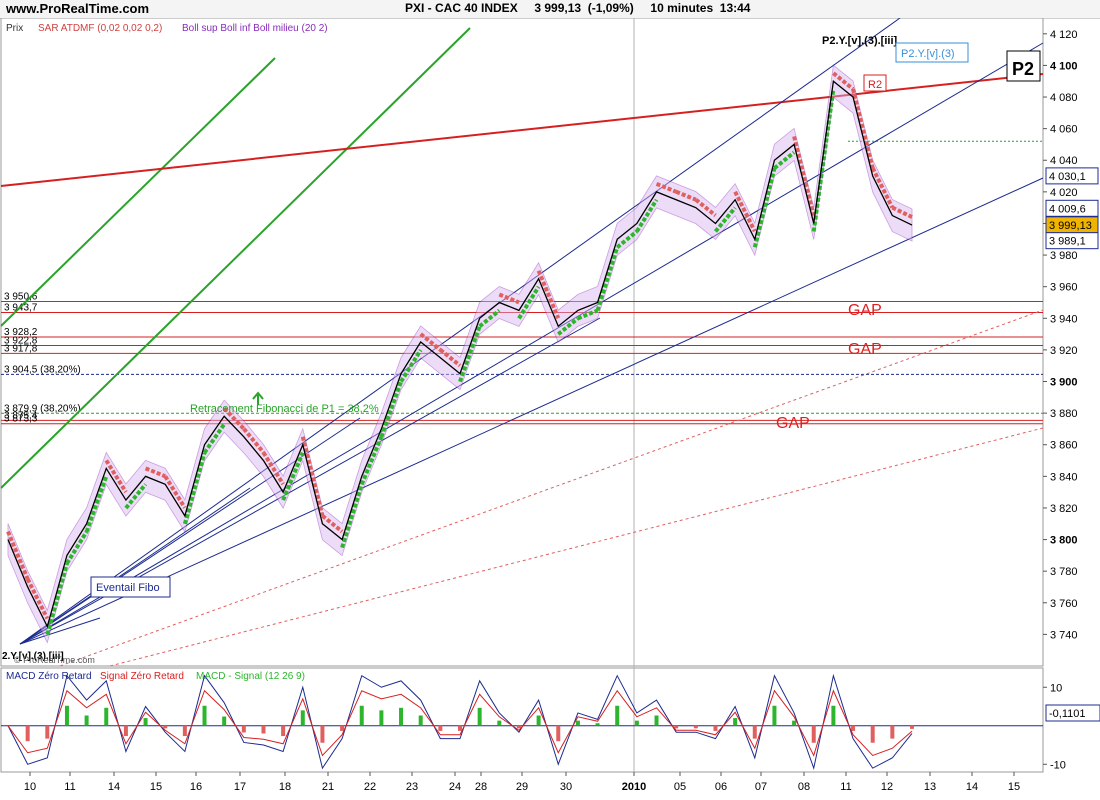 The image size is (1100, 800). I want to click on y-tick-label: 3 920, so click(1064, 351).